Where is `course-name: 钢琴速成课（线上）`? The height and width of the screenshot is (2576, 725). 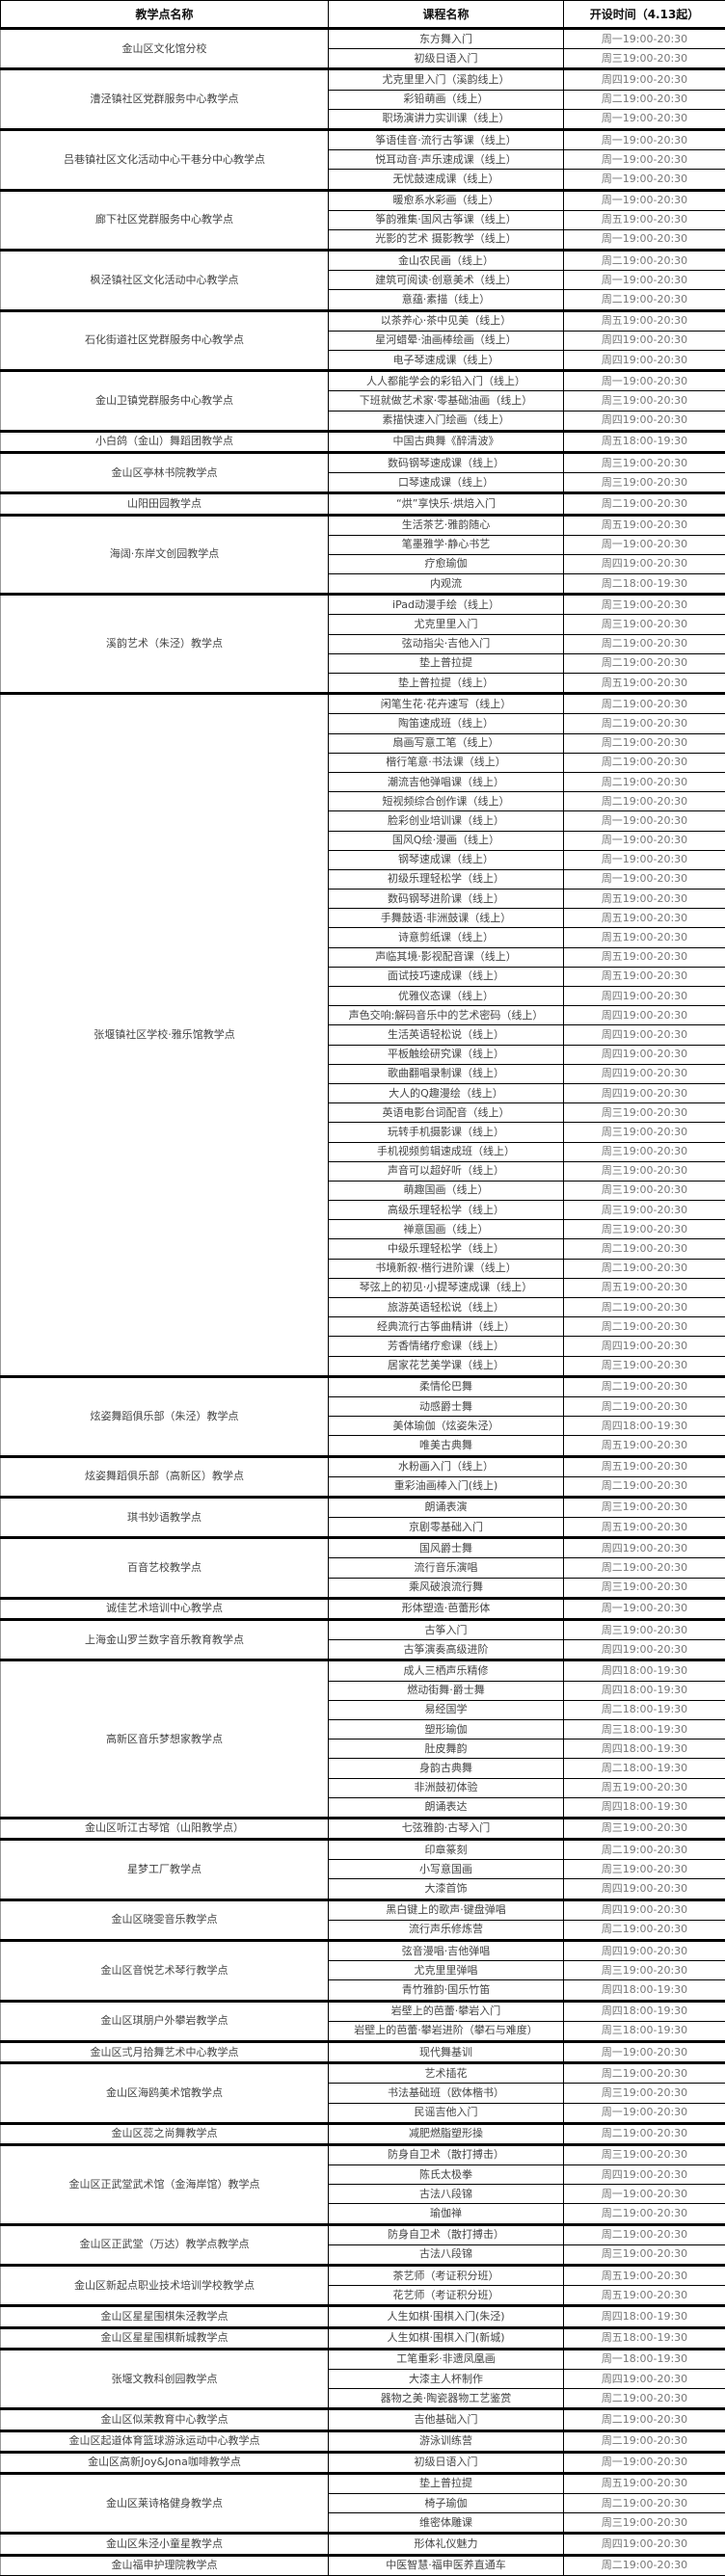 course-name: 钢琴速成课（线上） is located at coordinates (446, 859).